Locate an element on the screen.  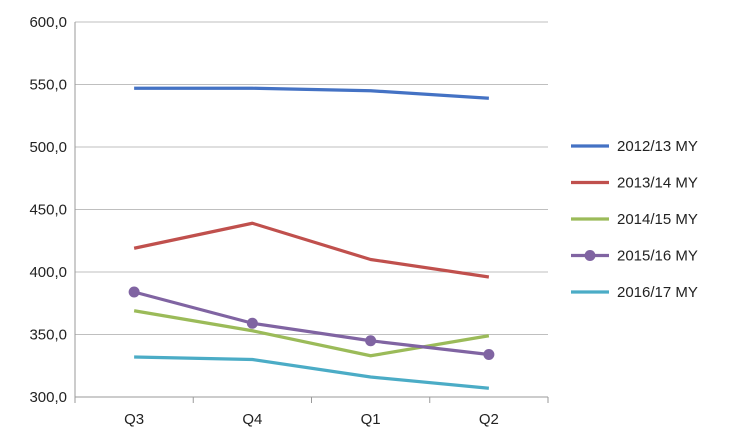
x-axis-tick-labels: Q3 Q4 Q1 Q2 is located at coordinates (311, 419).